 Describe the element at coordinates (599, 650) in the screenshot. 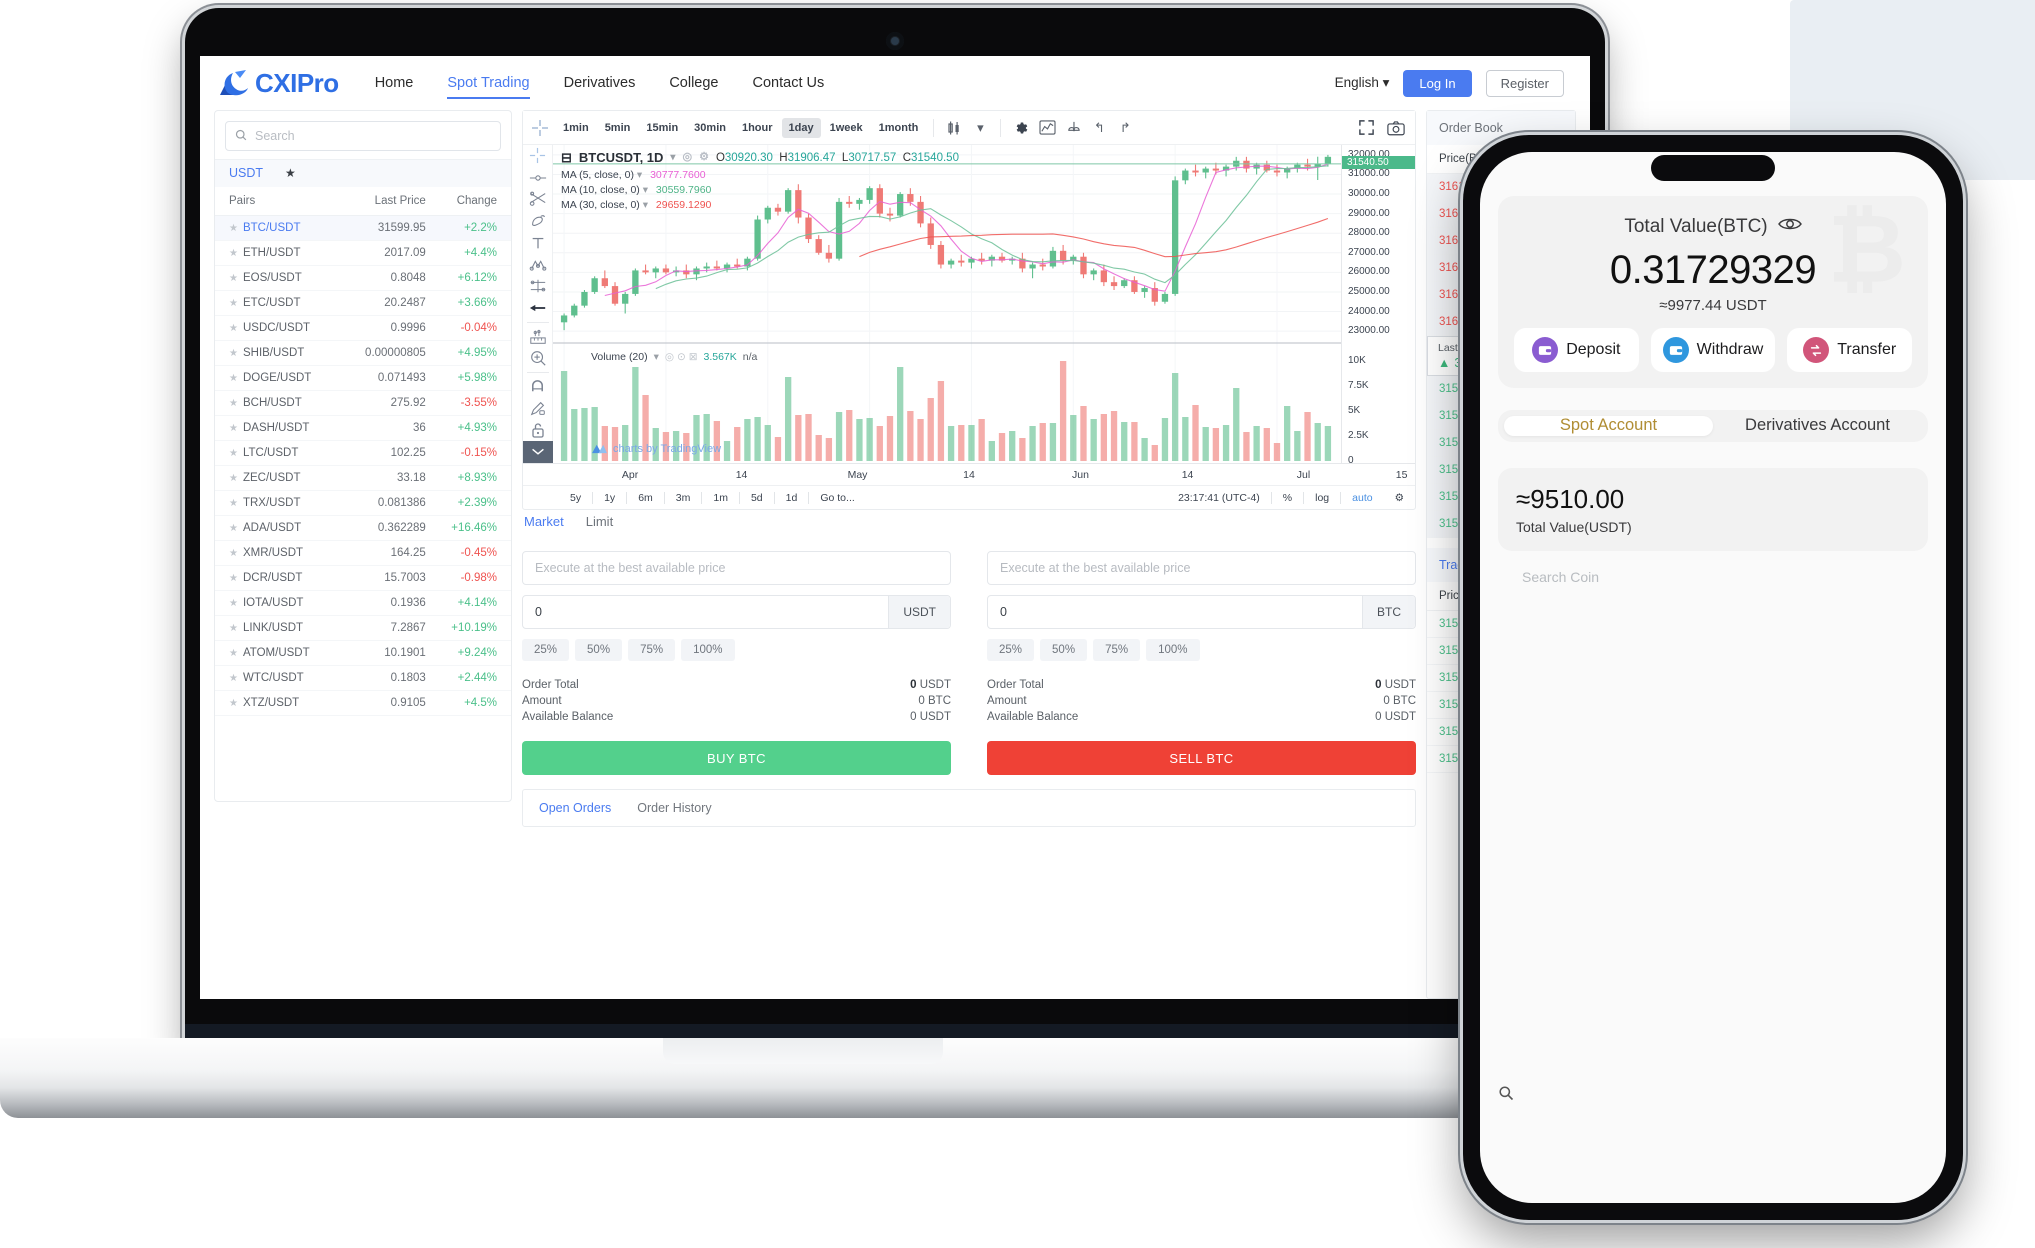

I see `buy-pct-50: 50%` at that location.